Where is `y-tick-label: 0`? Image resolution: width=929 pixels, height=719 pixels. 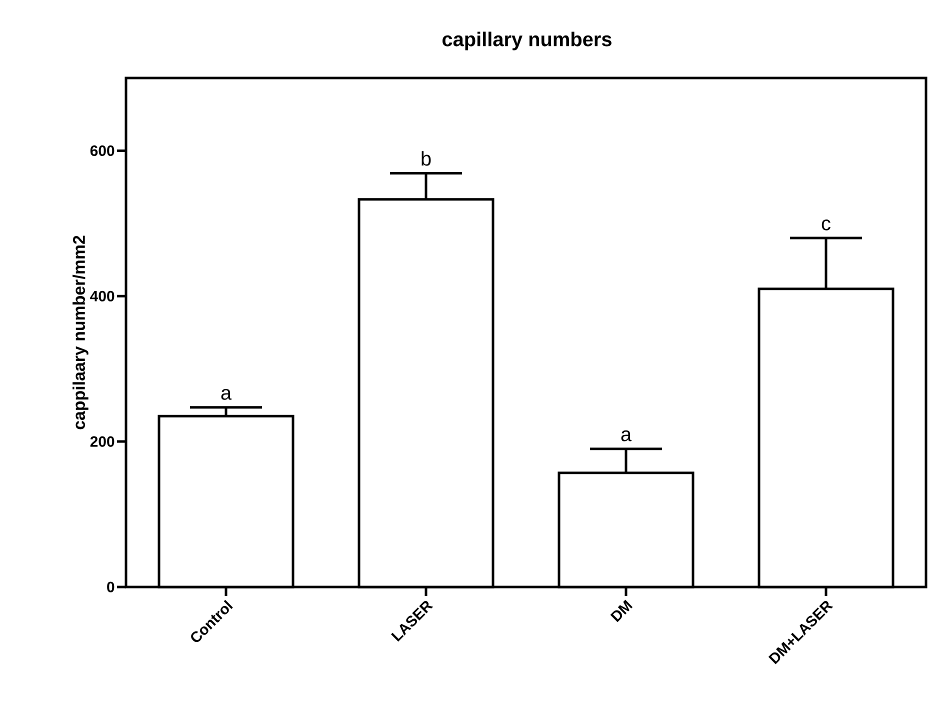 y-tick-label: 0 is located at coordinates (110, 587).